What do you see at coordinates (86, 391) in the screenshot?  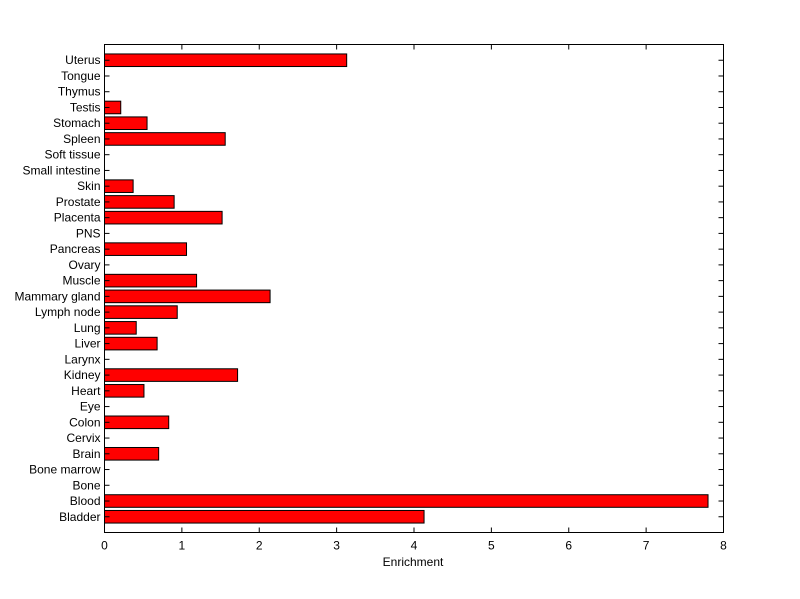 I see `y-tick-label: Heart` at bounding box center [86, 391].